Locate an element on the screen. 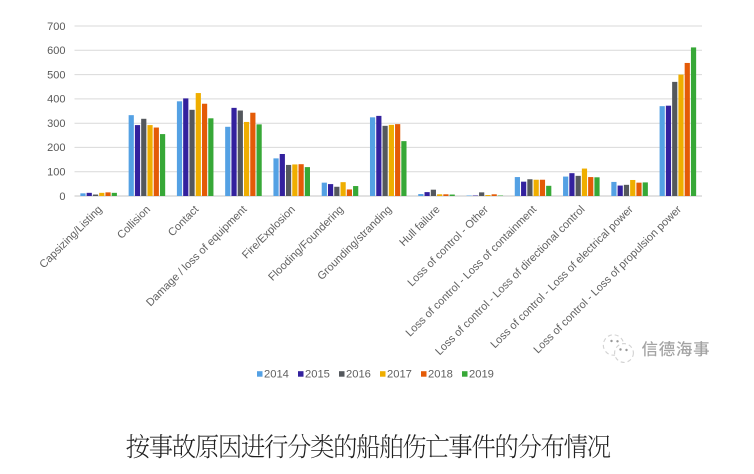 The image size is (754, 474). svg-text: 0 is located at coordinates (62, 197).